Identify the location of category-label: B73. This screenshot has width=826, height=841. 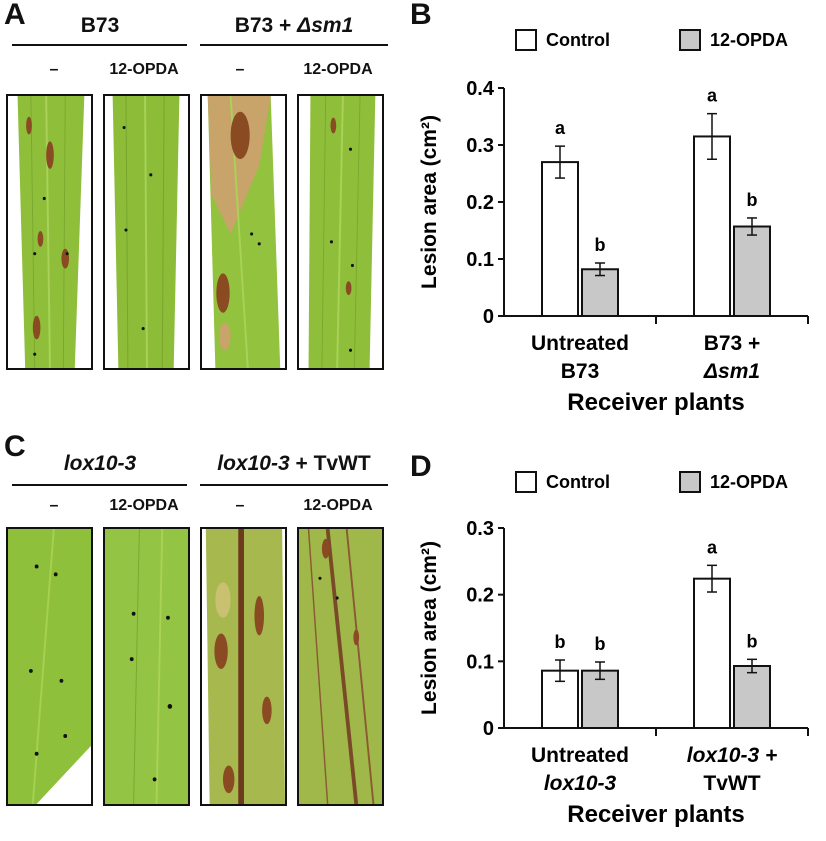
(580, 371).